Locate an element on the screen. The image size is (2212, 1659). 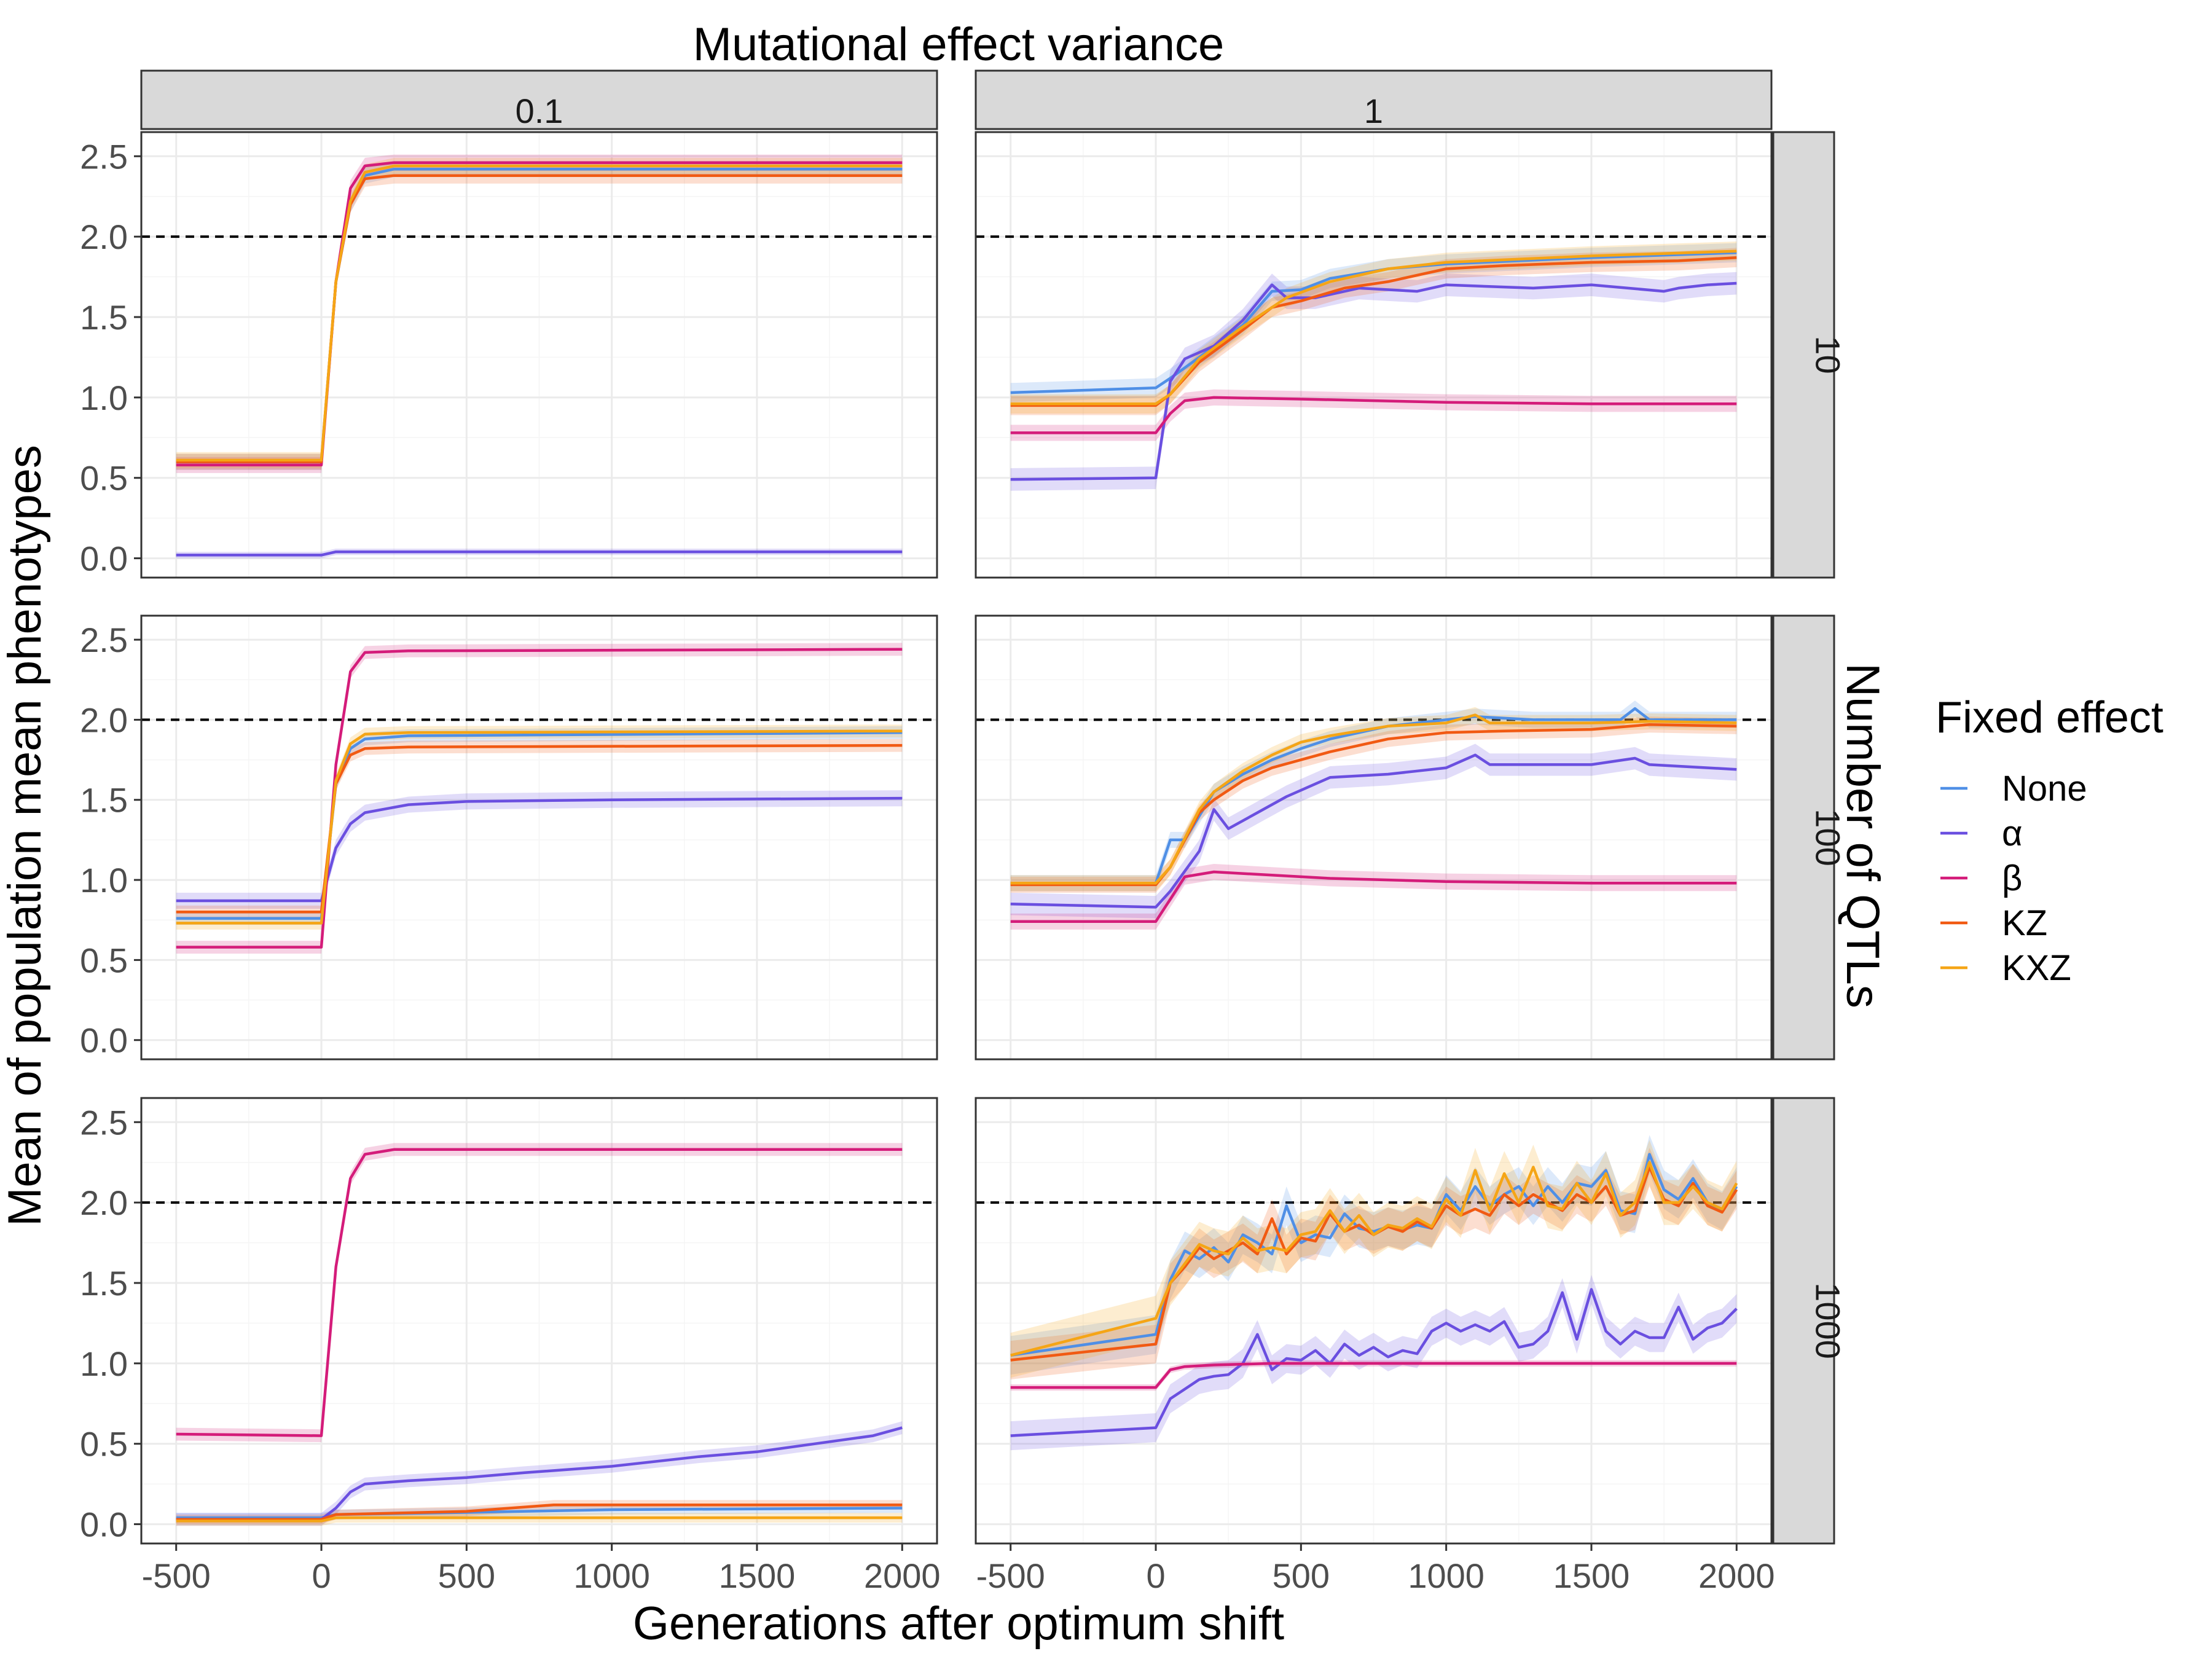
legend-label: KXZ is located at coordinates (2036, 968).